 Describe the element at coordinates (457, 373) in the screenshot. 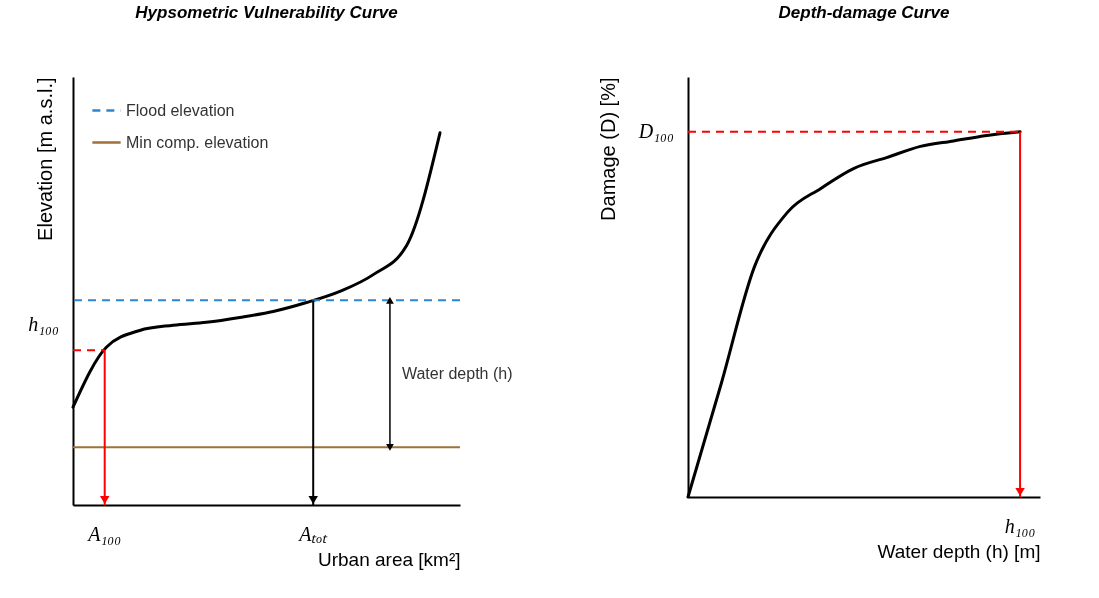

I see `annotation: Water depth (h)` at that location.